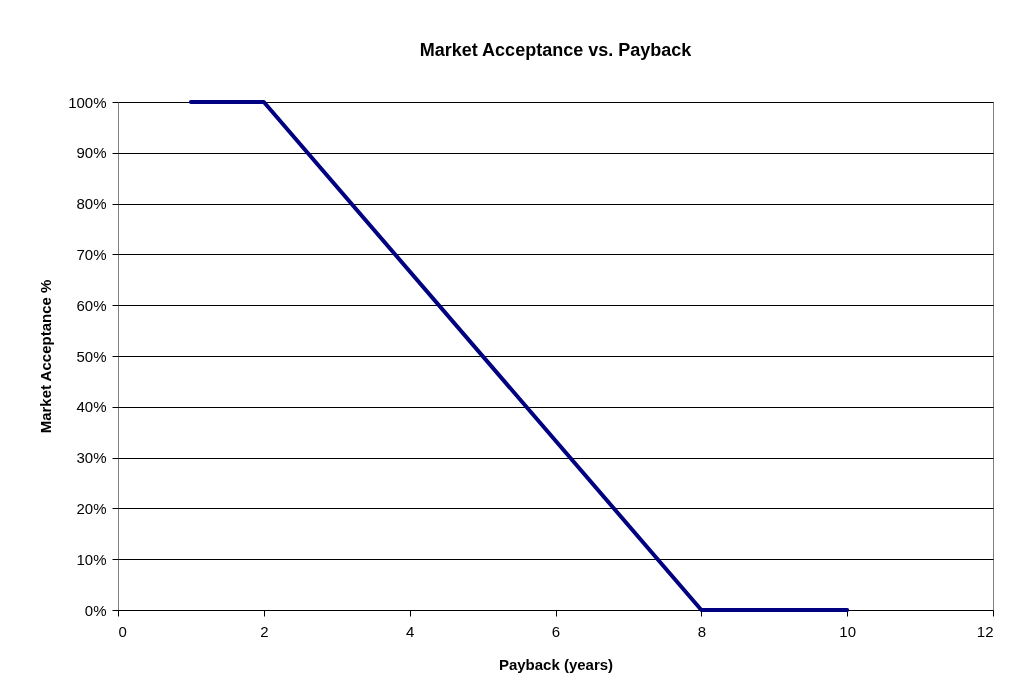 The width and height of the screenshot is (1034, 696). What do you see at coordinates (122, 631) in the screenshot?
I see `x-tick-label: 0` at bounding box center [122, 631].